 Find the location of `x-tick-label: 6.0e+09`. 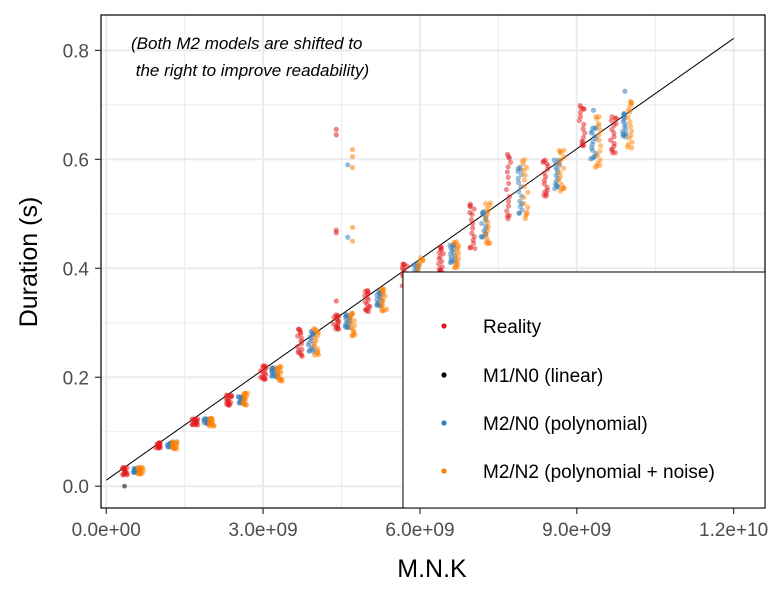

x-tick-label: 6.0e+09 is located at coordinates (419, 530).